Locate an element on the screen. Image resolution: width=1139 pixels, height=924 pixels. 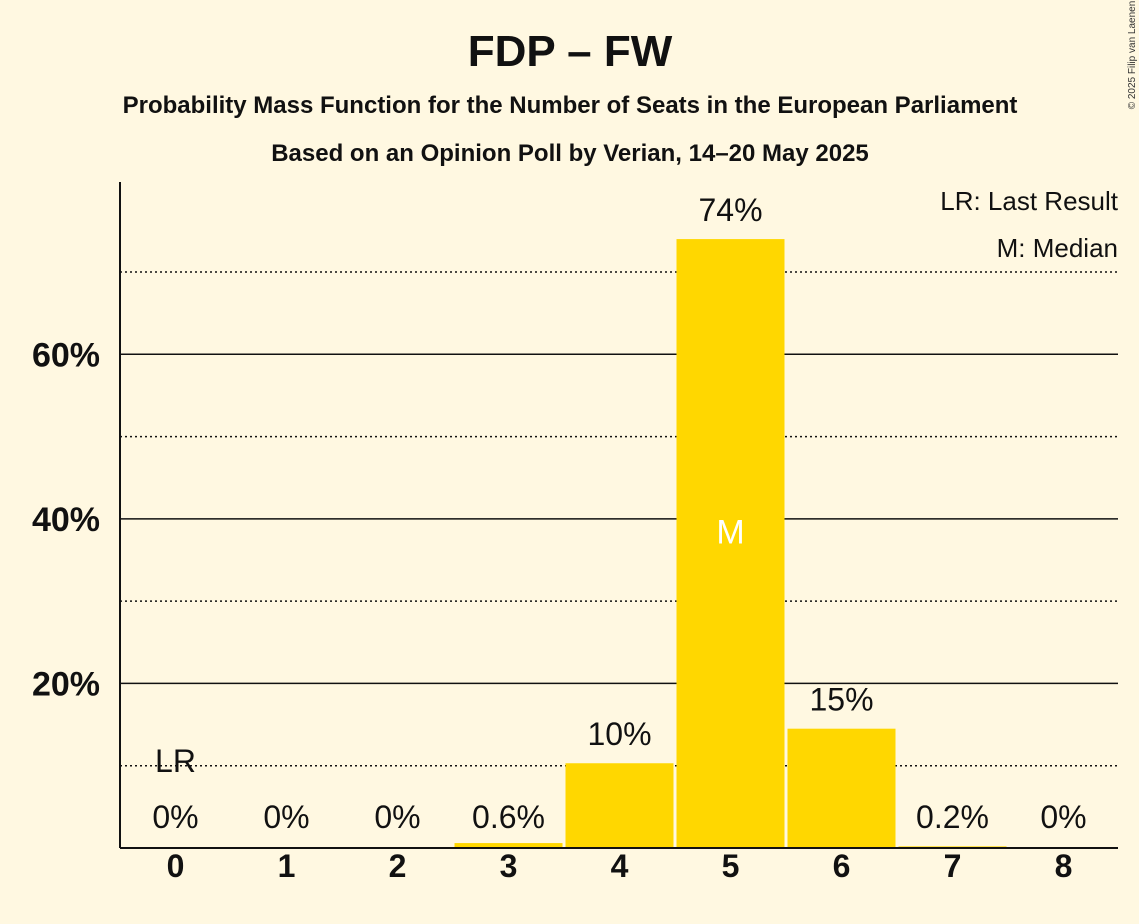
data-label-0: 0% is located at coordinates (175, 817).